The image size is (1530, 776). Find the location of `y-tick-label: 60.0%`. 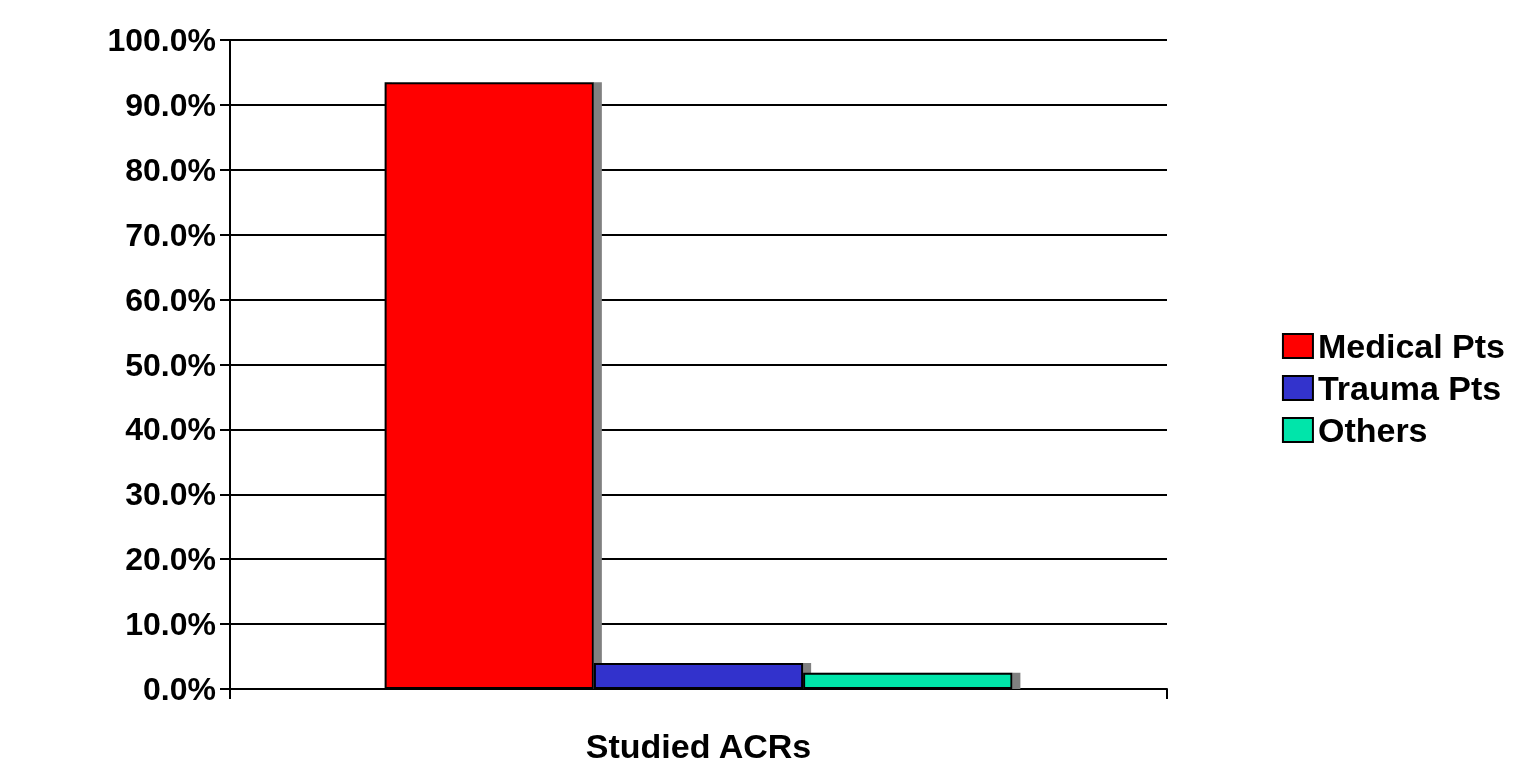

y-tick-label: 60.0% is located at coordinates (170, 299).